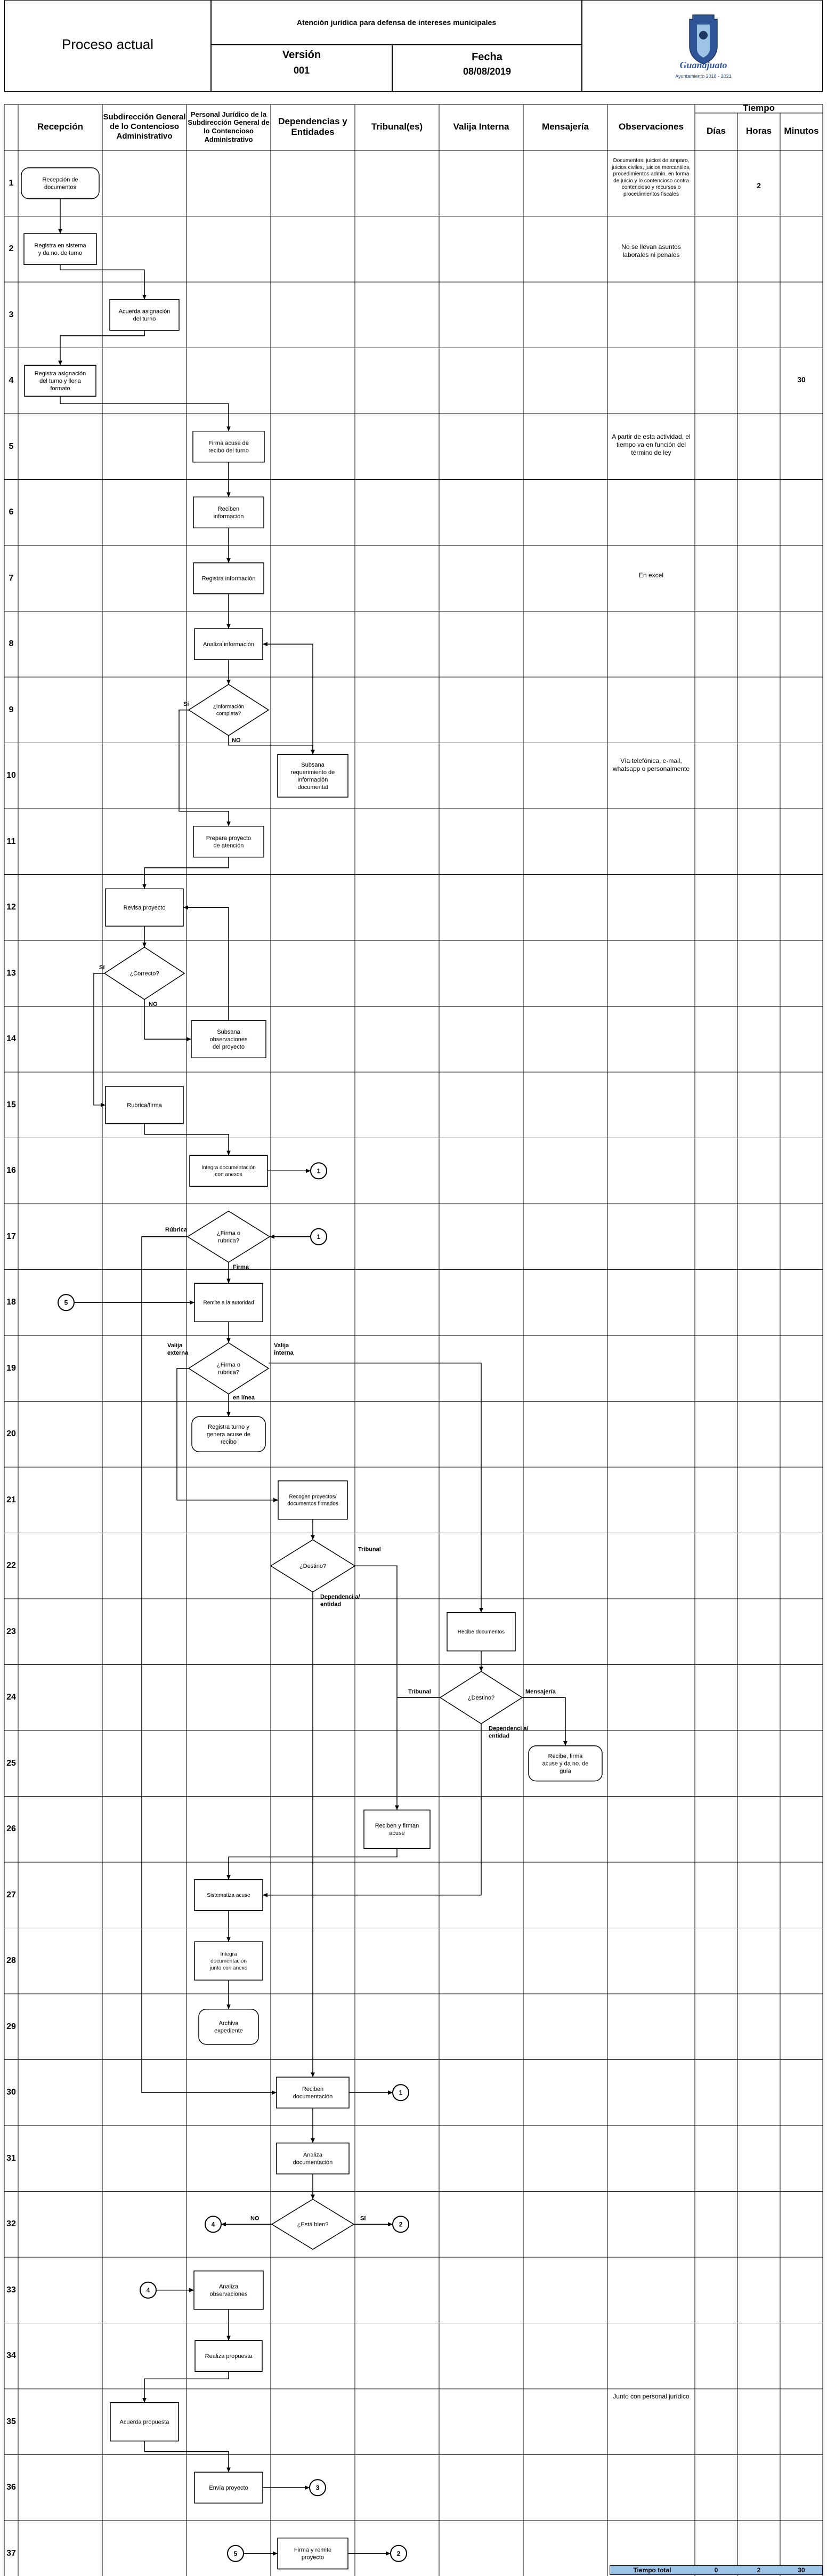 The height and width of the screenshot is (2576, 827). What do you see at coordinates (60, 126) in the screenshot?
I see `col-recepcion: Recepción` at bounding box center [60, 126].